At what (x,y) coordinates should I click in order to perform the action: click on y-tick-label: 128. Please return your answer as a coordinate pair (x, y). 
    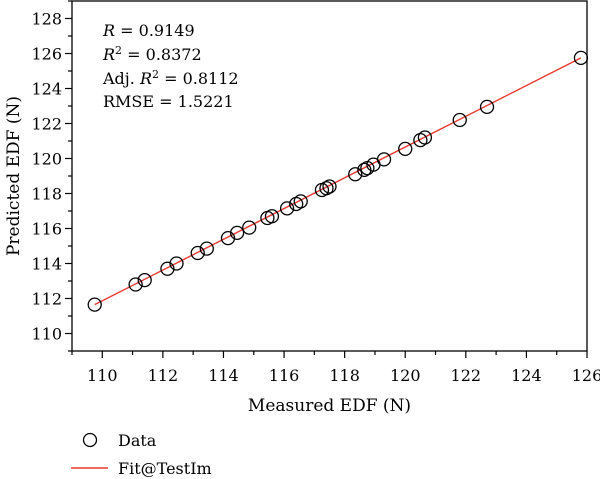
    Looking at the image, I should click on (46, 19).